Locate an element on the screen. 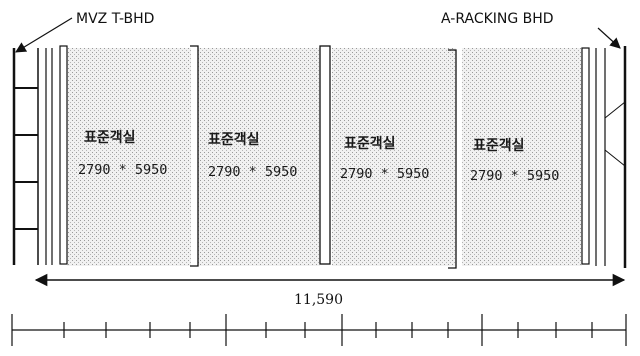  room-3-dims: 2790 * 5950 is located at coordinates (384, 174).